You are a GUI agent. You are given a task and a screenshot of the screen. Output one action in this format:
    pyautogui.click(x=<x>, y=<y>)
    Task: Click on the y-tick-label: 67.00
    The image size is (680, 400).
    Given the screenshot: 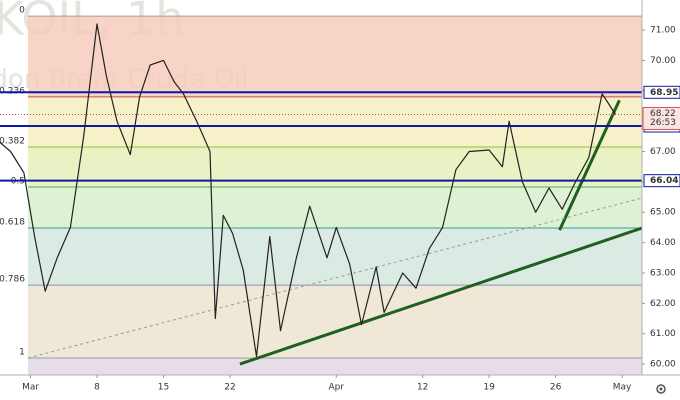 What is the action you would take?
    pyautogui.click(x=663, y=152)
    